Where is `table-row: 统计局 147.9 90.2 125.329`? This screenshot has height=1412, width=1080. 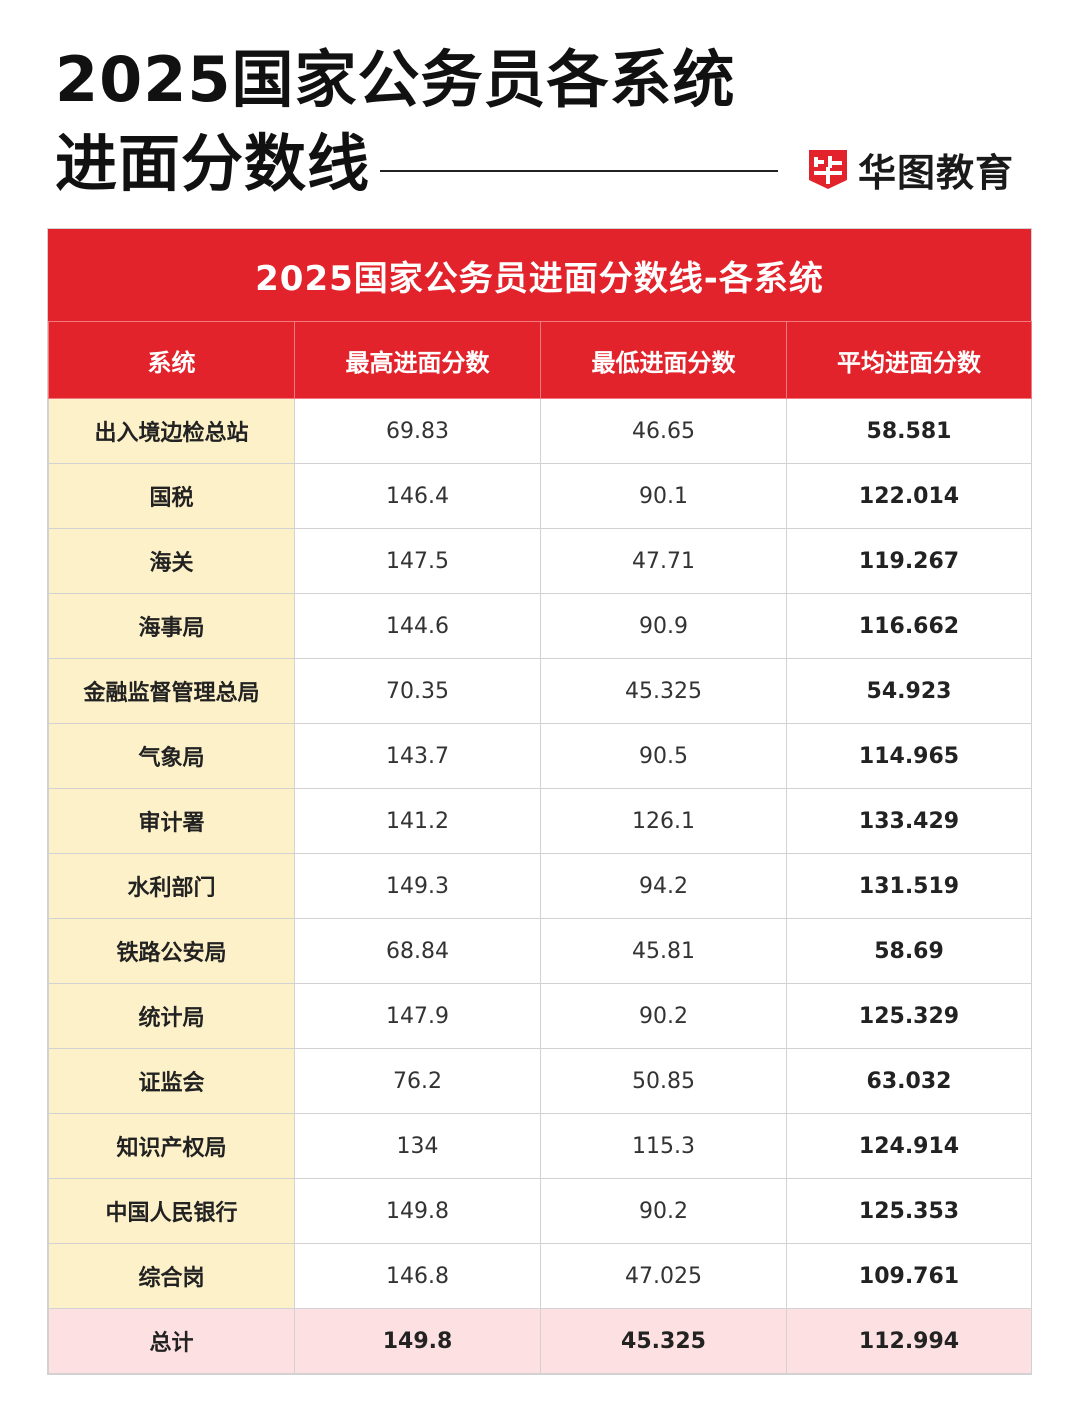 table-row: 统计局 147.9 90.2 125.329 is located at coordinates (540, 1016).